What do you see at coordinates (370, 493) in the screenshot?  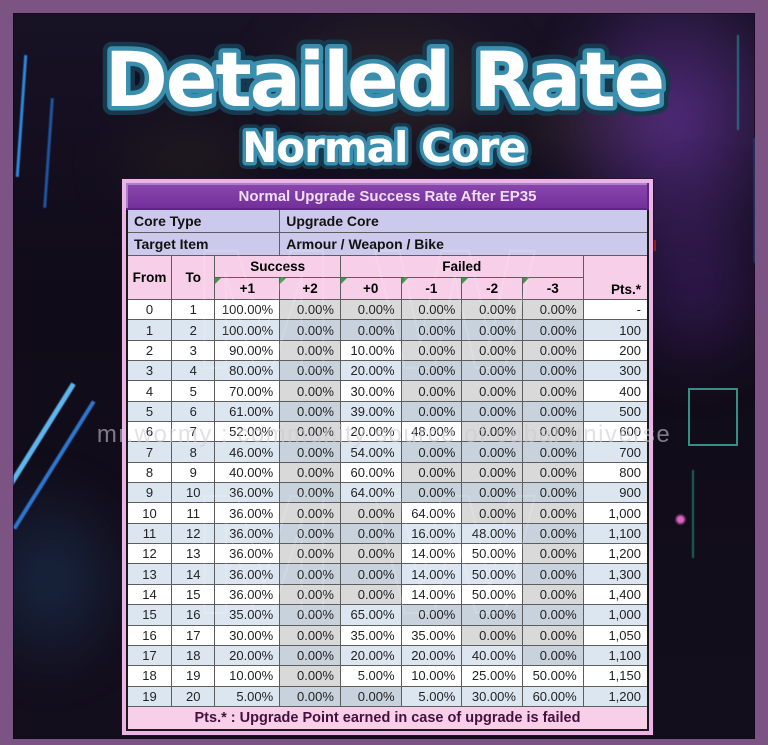 I see `failed-plus0-cell: 64.00%` at bounding box center [370, 493].